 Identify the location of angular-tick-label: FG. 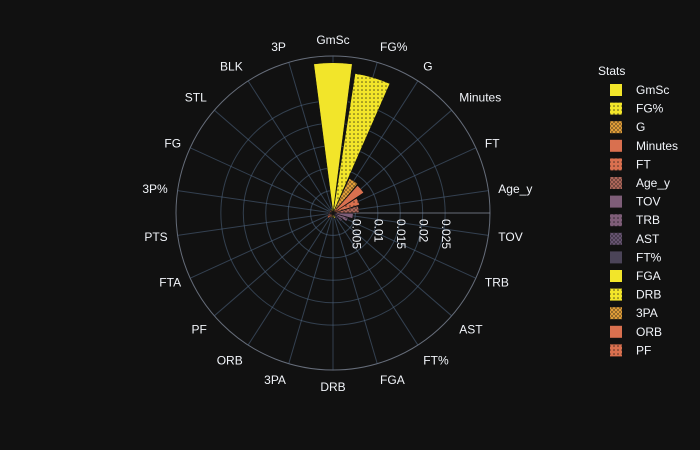
(172, 144).